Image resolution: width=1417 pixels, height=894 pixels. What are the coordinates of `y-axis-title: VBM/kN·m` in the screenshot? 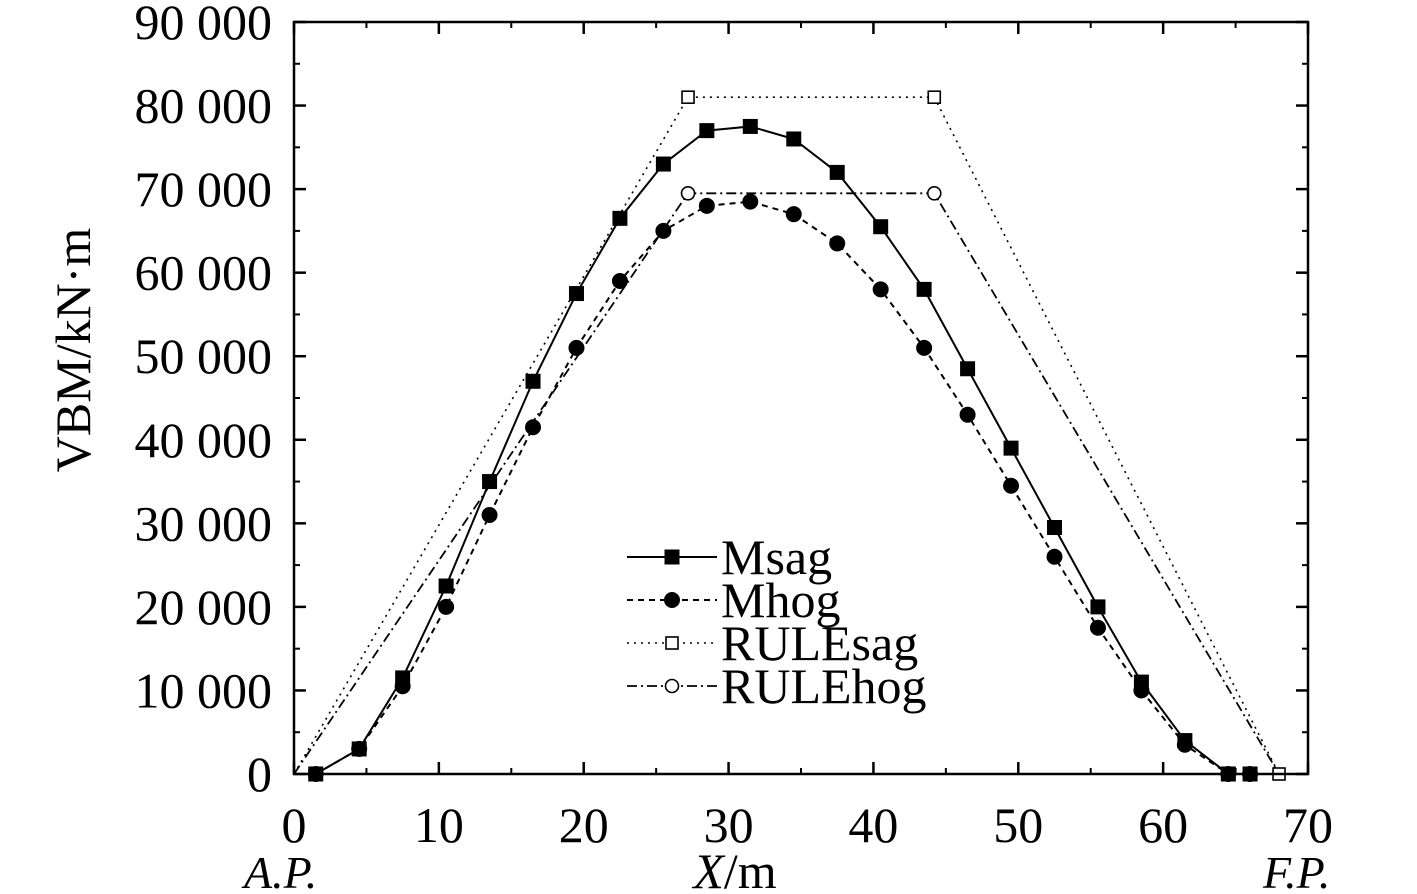 It's located at (73, 350).